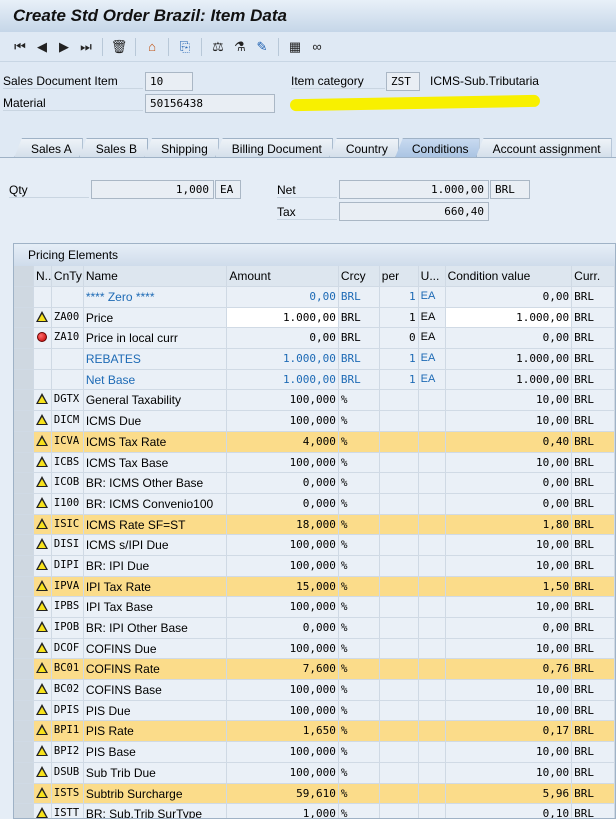 The height and width of the screenshot is (819, 616). I want to click on tab-shipping: Shipping, so click(181, 148).